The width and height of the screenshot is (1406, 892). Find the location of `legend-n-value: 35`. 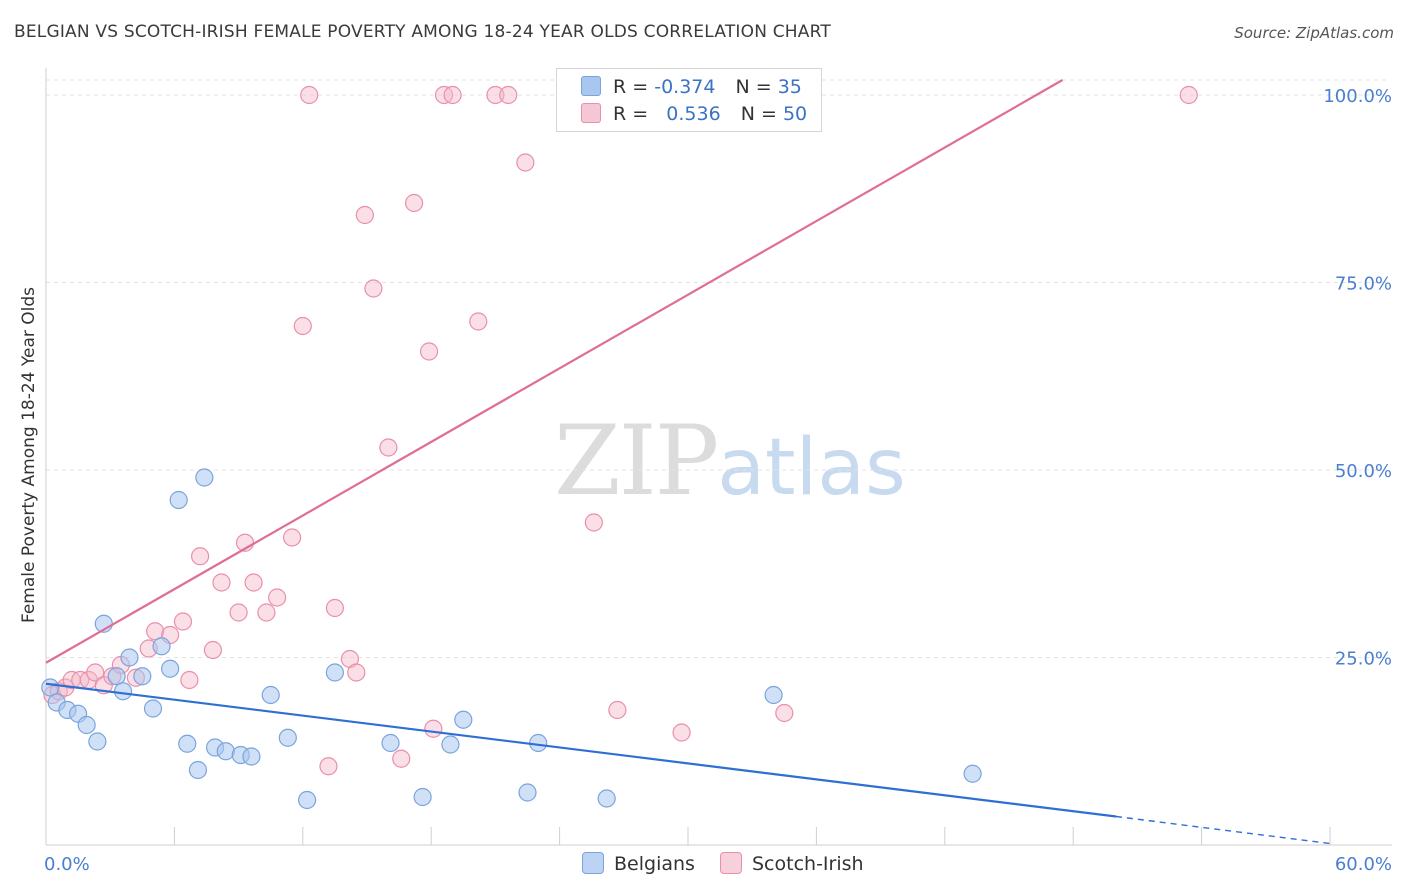

legend-n-value: 35 is located at coordinates (789, 87).